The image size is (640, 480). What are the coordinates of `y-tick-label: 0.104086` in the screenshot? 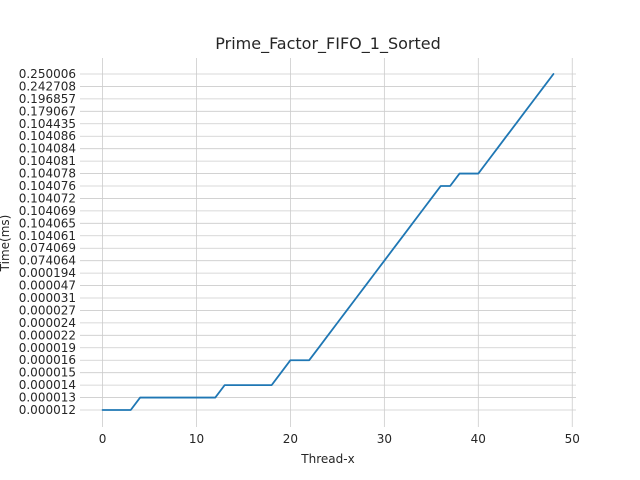 It's located at (47, 136).